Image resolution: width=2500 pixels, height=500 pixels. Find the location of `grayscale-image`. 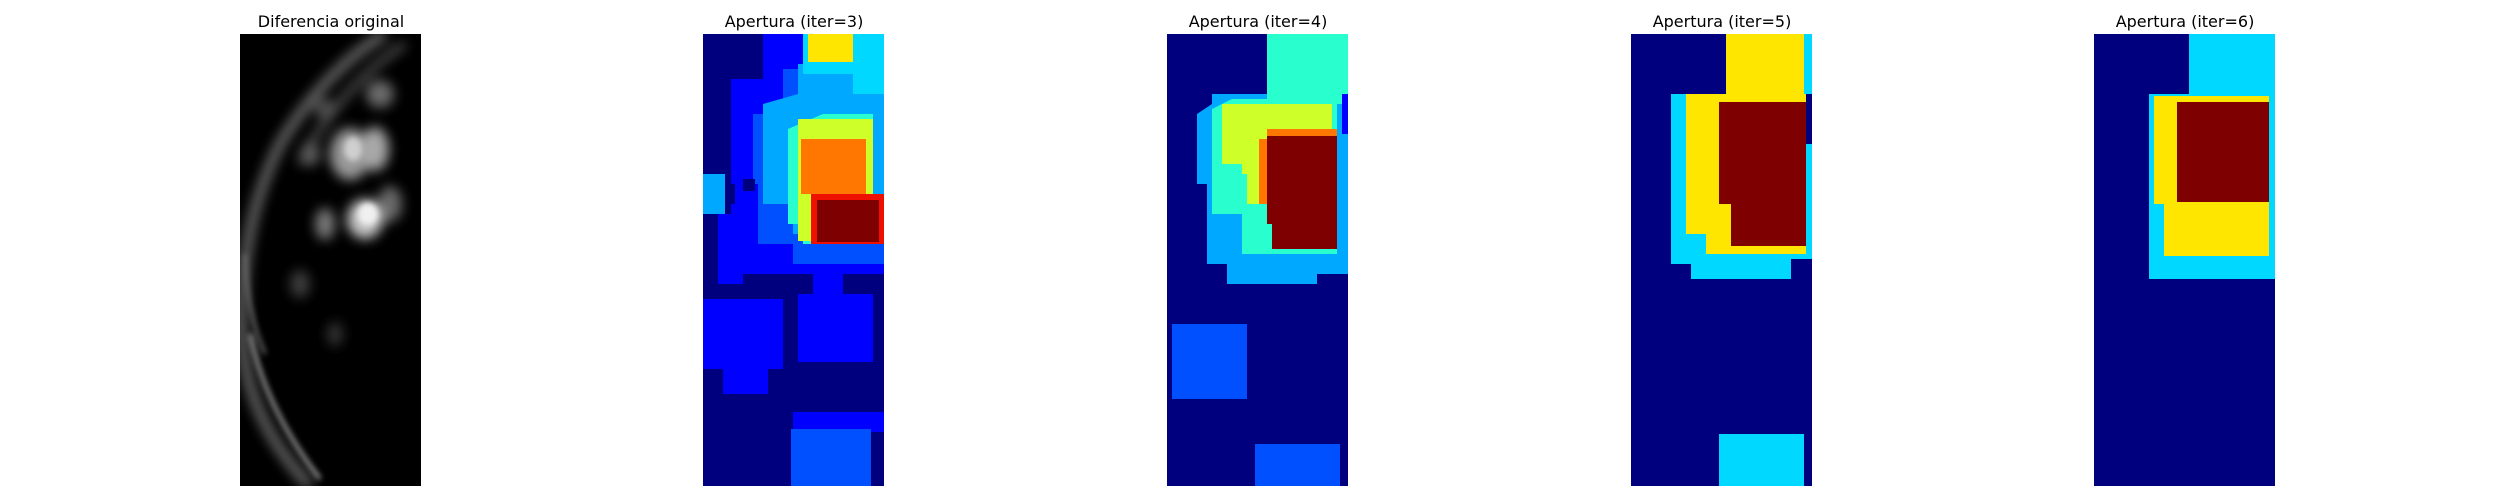

grayscale-image is located at coordinates (330, 260).